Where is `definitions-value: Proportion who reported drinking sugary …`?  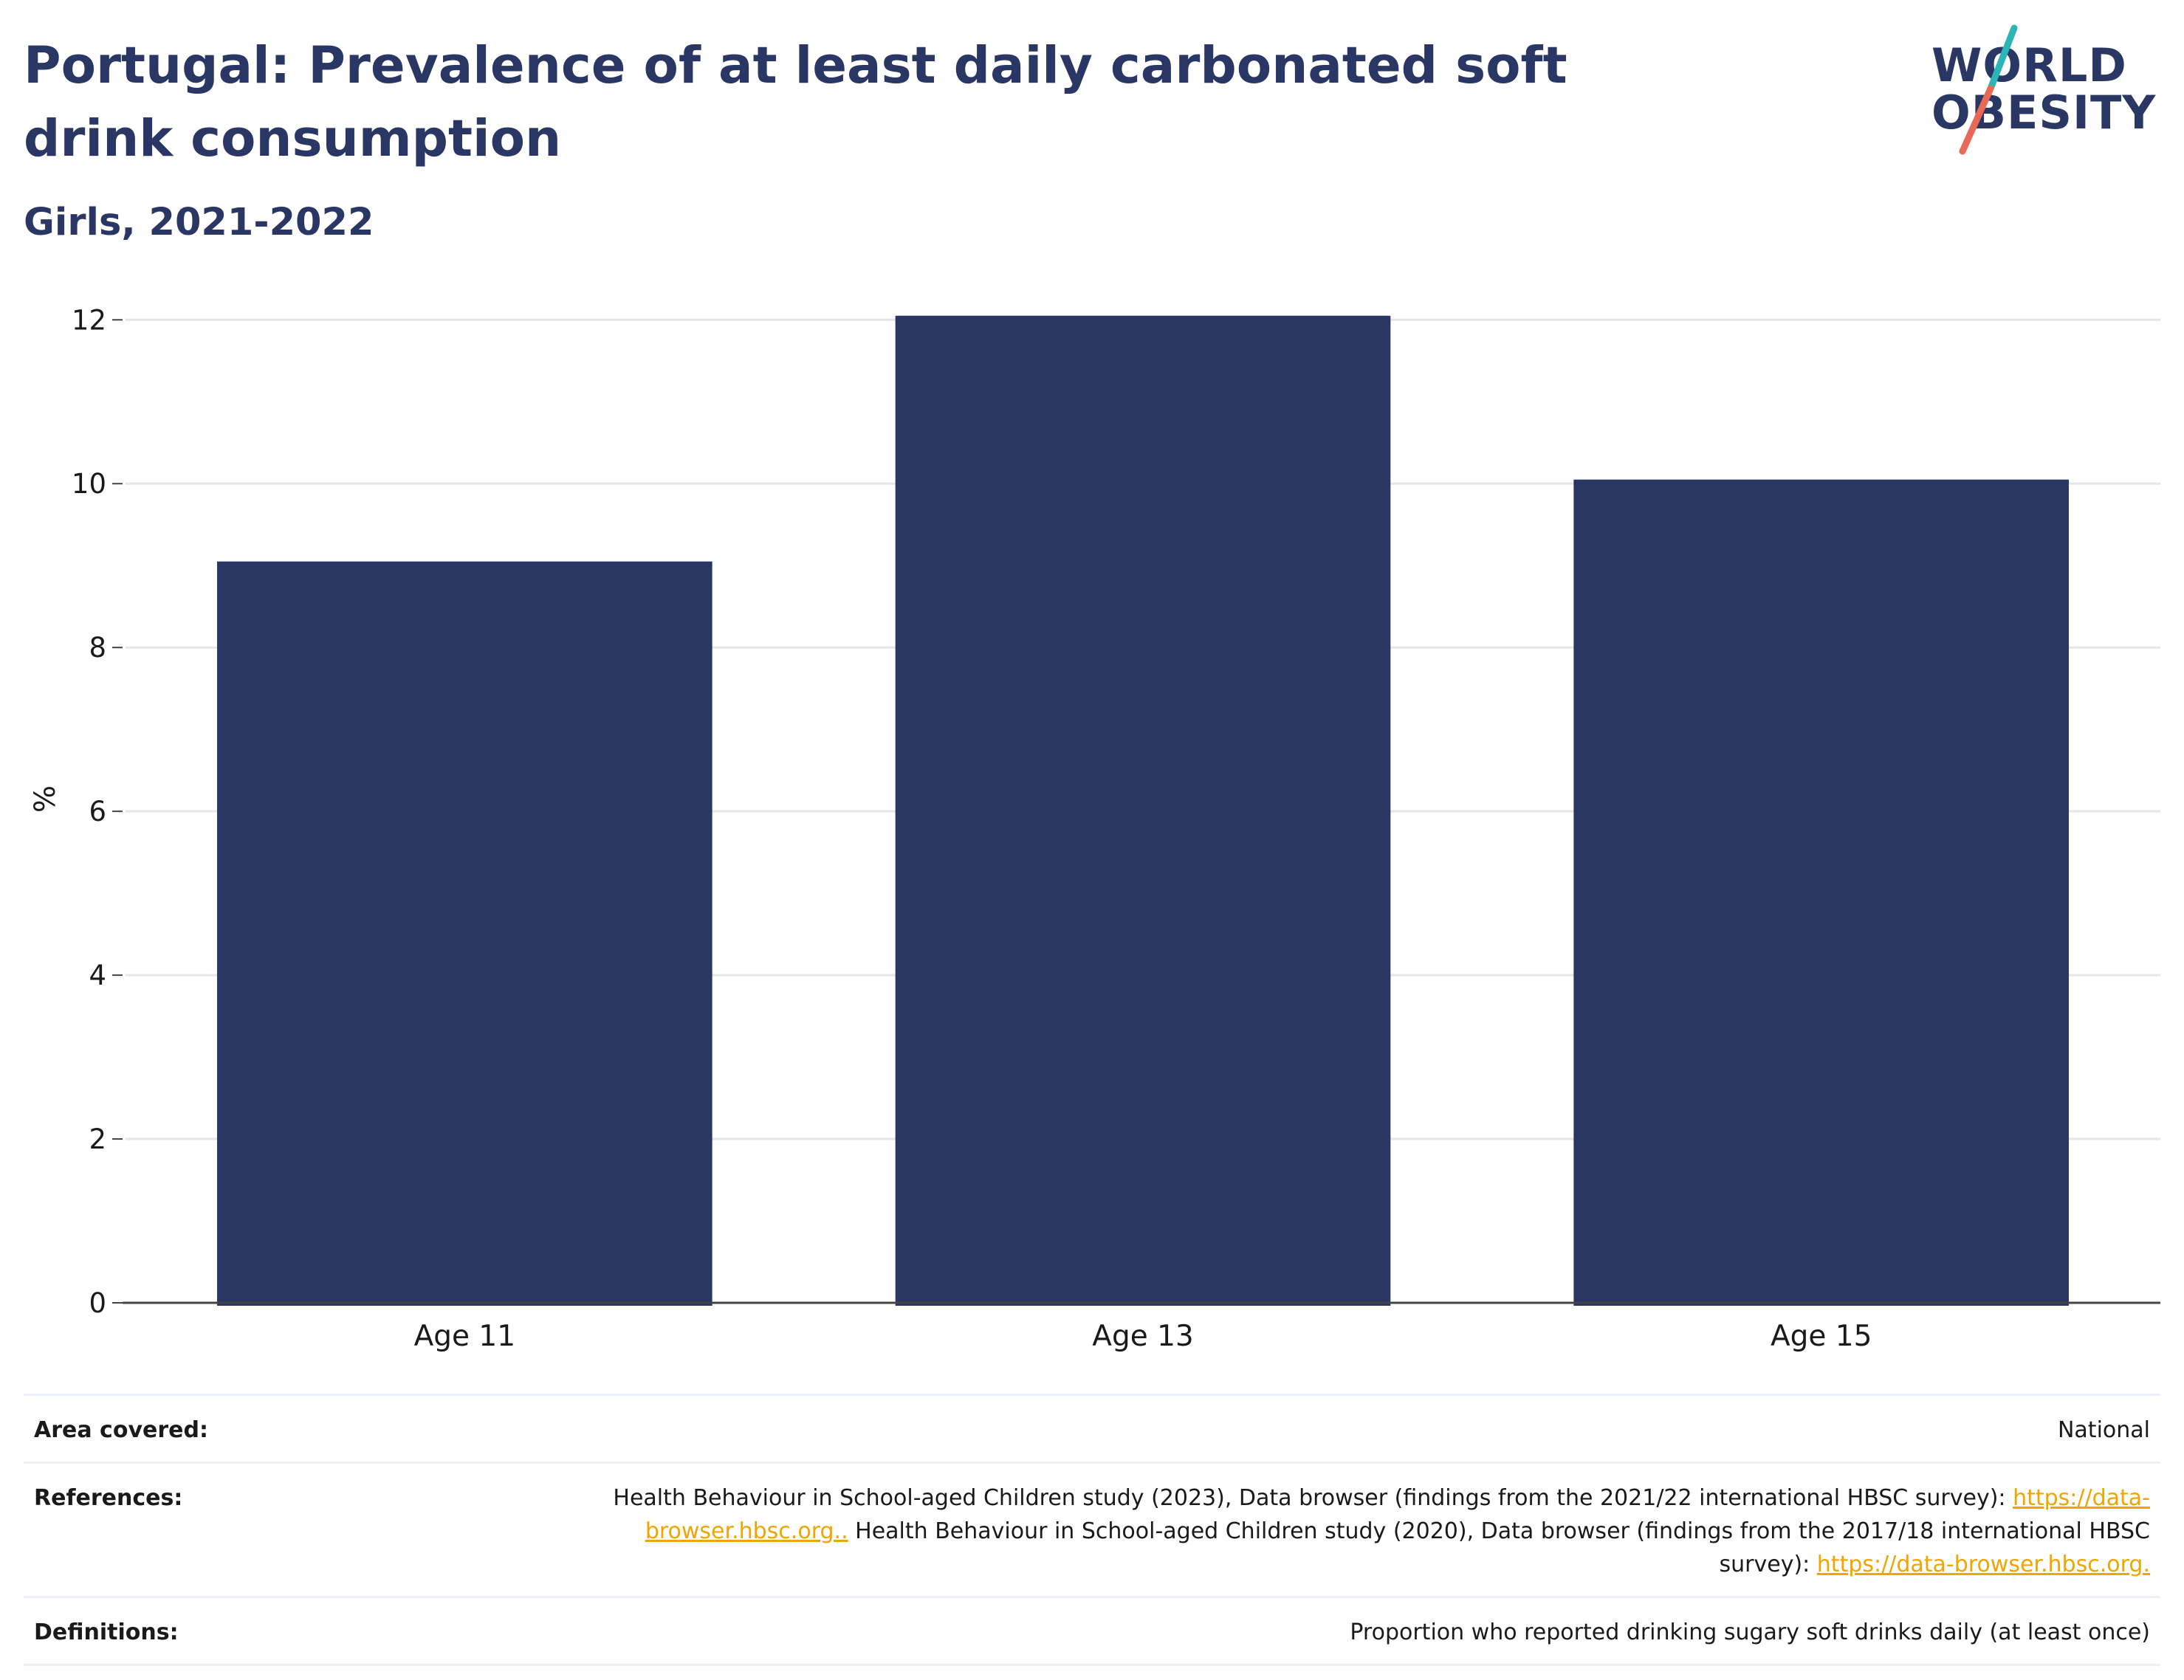 definitions-value: Proportion who reported drinking sugary … is located at coordinates (1750, 1632).